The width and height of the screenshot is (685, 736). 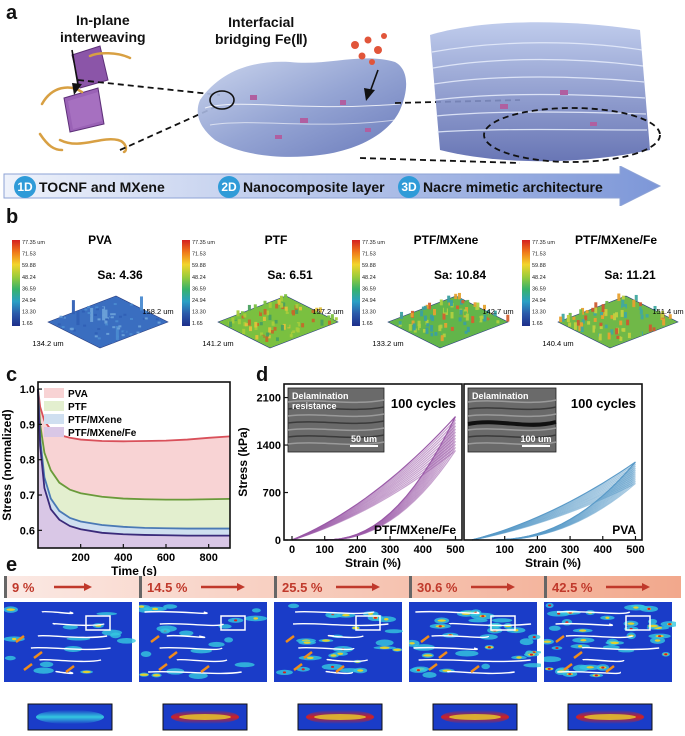 I want to click on map-dim-left: 133.2 um, so click(x=387, y=343).